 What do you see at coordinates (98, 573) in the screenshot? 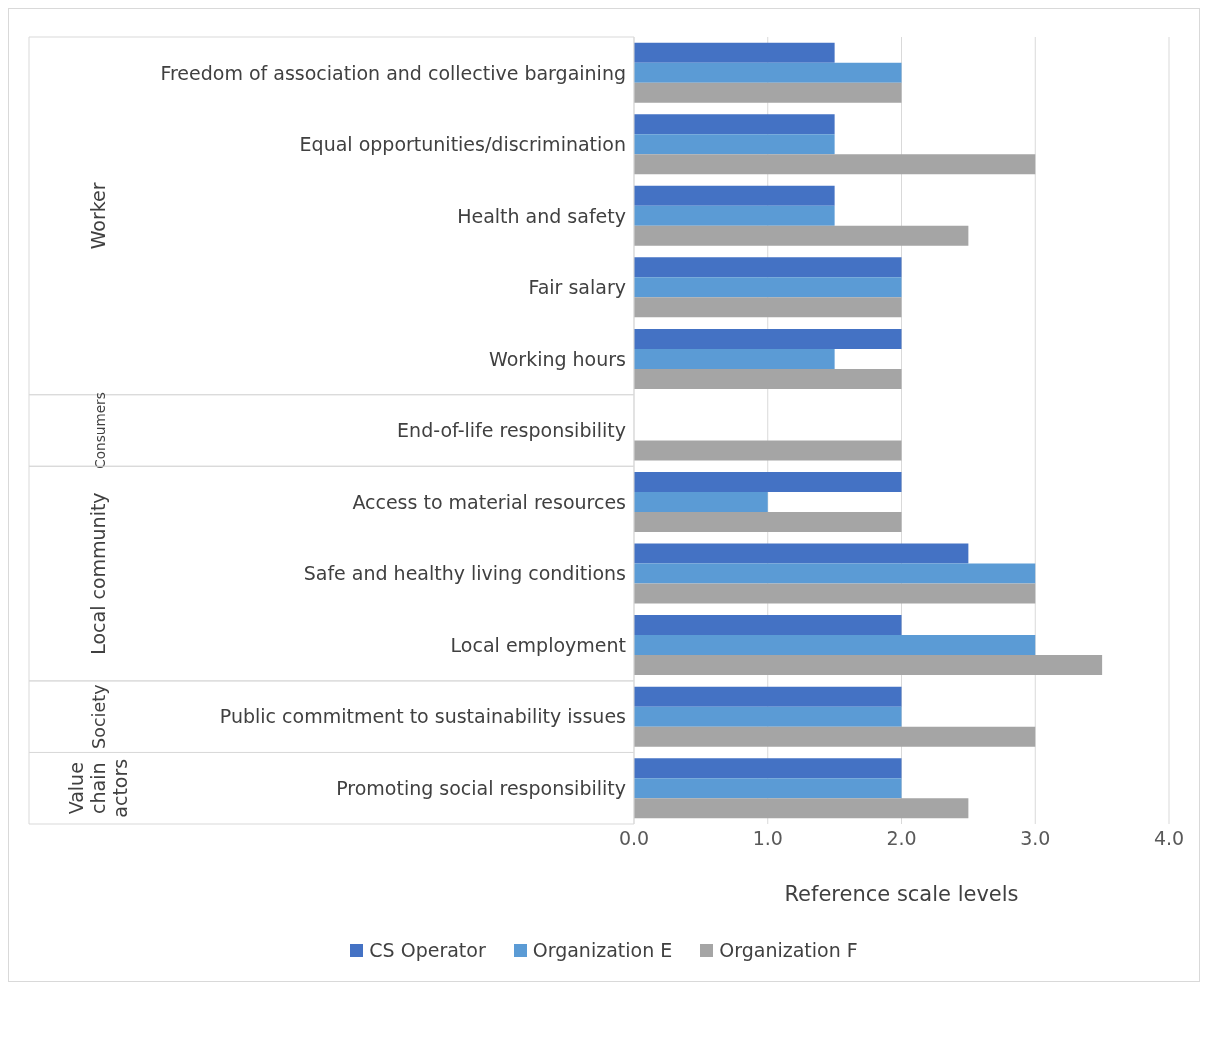
I see `text: Local community` at bounding box center [98, 573].